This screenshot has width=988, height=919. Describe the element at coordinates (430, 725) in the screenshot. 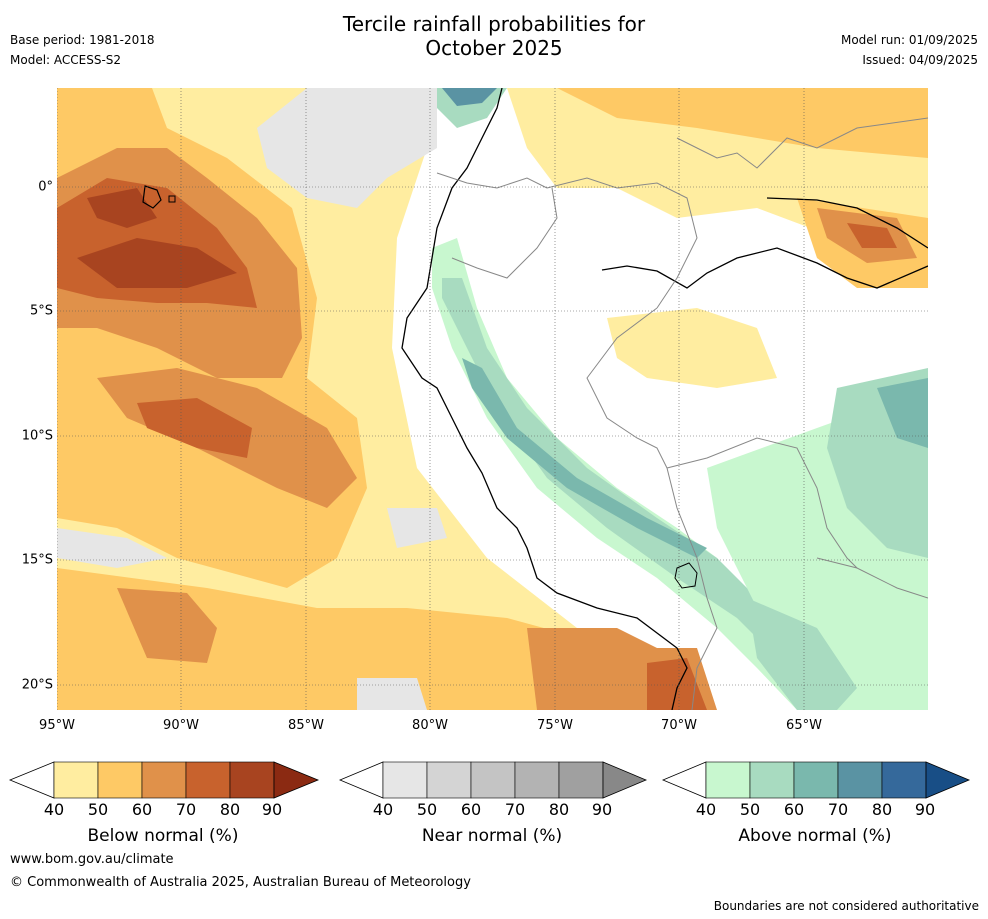

I see `lon-label-80w: 80°W` at that location.